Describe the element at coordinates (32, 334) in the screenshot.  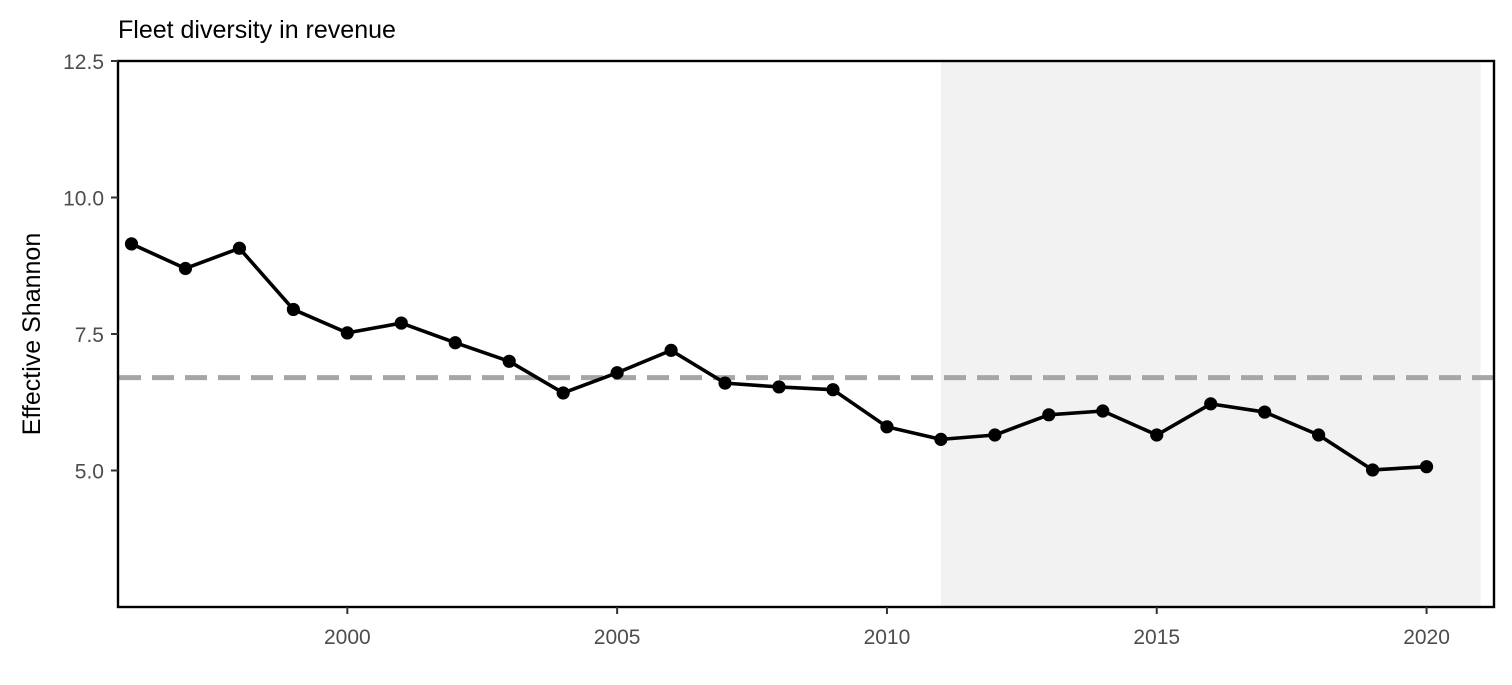
I see `y-axis-label: Effective Shannon` at that location.